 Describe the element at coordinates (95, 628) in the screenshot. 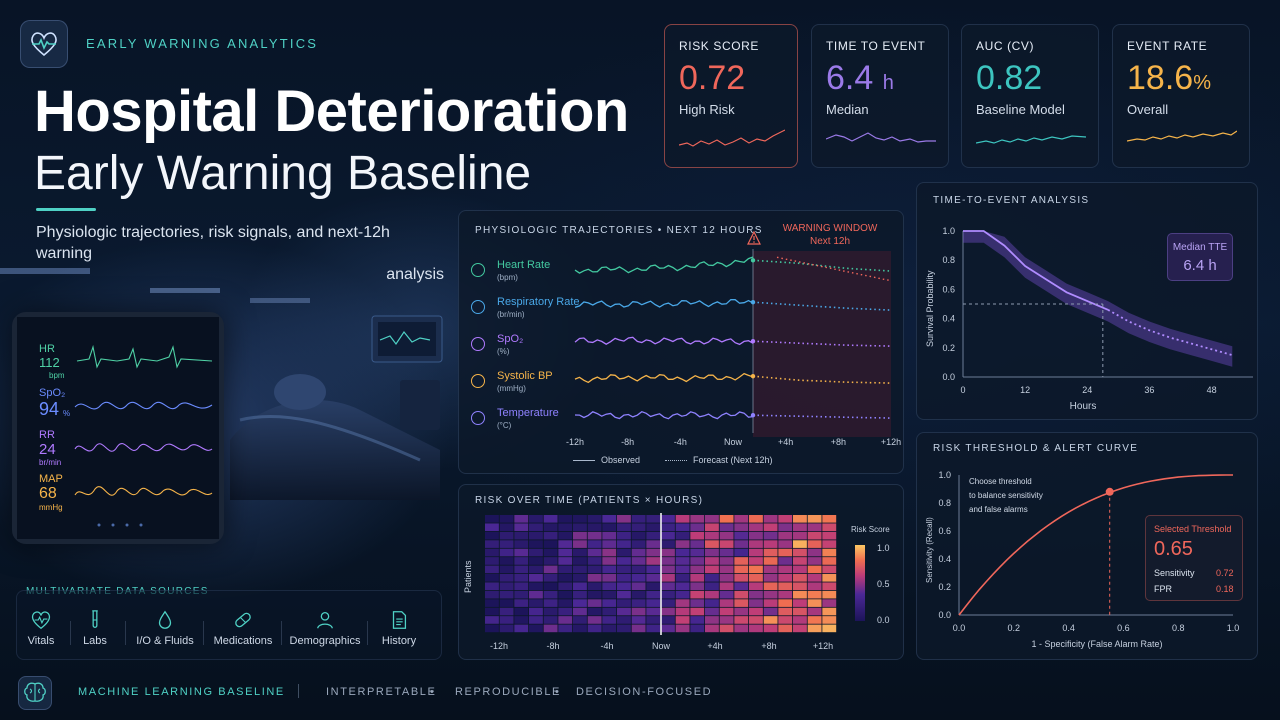

I see `source-labs: Labs` at that location.